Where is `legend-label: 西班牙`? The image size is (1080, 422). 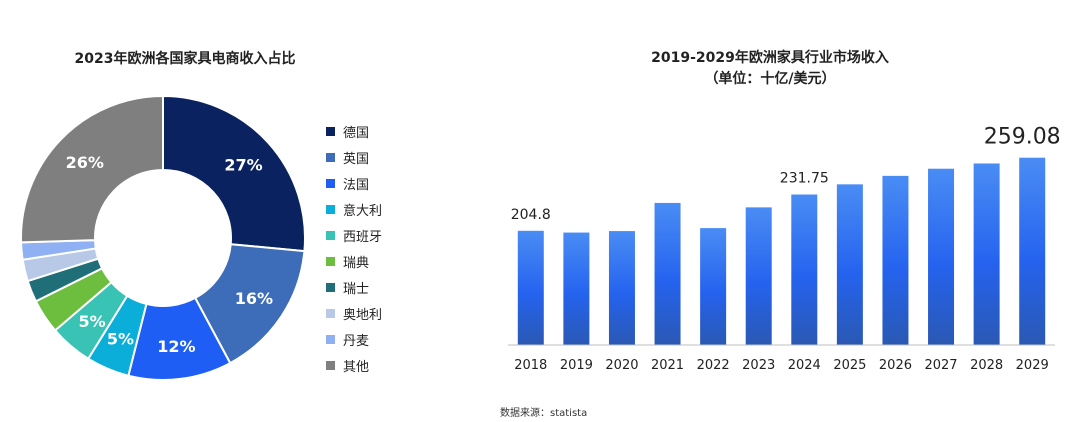
legend-label: 西班牙 is located at coordinates (363, 237).